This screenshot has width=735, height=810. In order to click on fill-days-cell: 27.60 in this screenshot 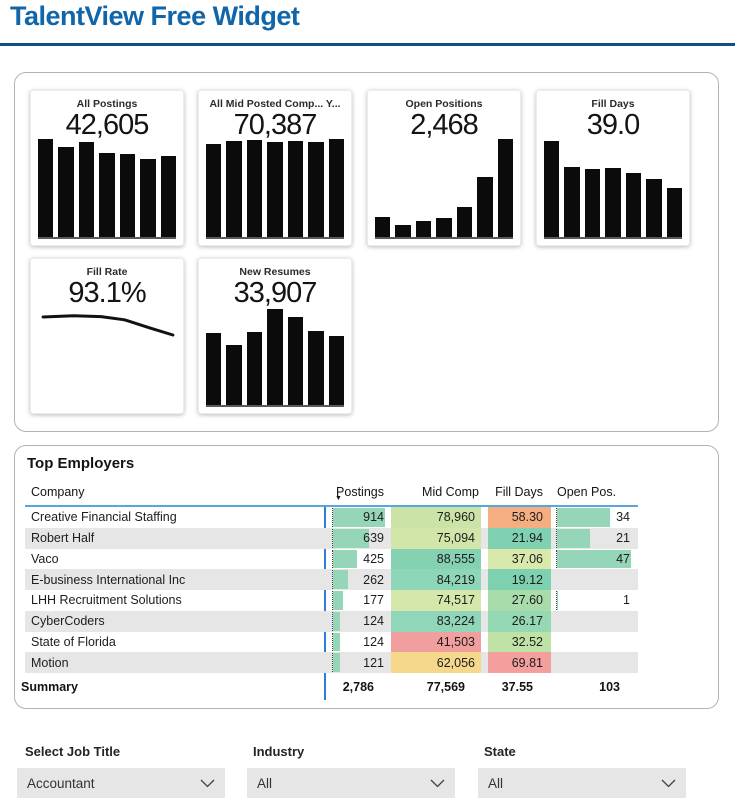, I will do `click(519, 600)`.